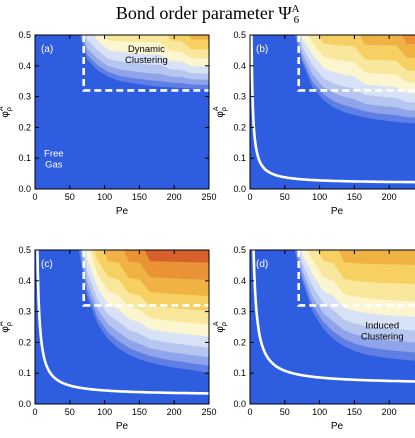 The image size is (415, 438). What do you see at coordinates (54, 165) in the screenshot?
I see `annotation-line: Gas` at bounding box center [54, 165].